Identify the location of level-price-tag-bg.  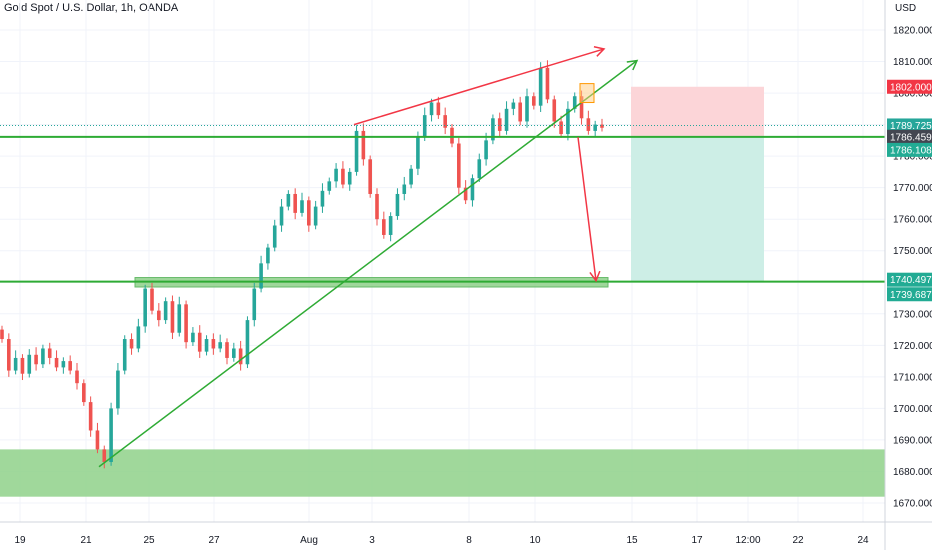
(909, 149).